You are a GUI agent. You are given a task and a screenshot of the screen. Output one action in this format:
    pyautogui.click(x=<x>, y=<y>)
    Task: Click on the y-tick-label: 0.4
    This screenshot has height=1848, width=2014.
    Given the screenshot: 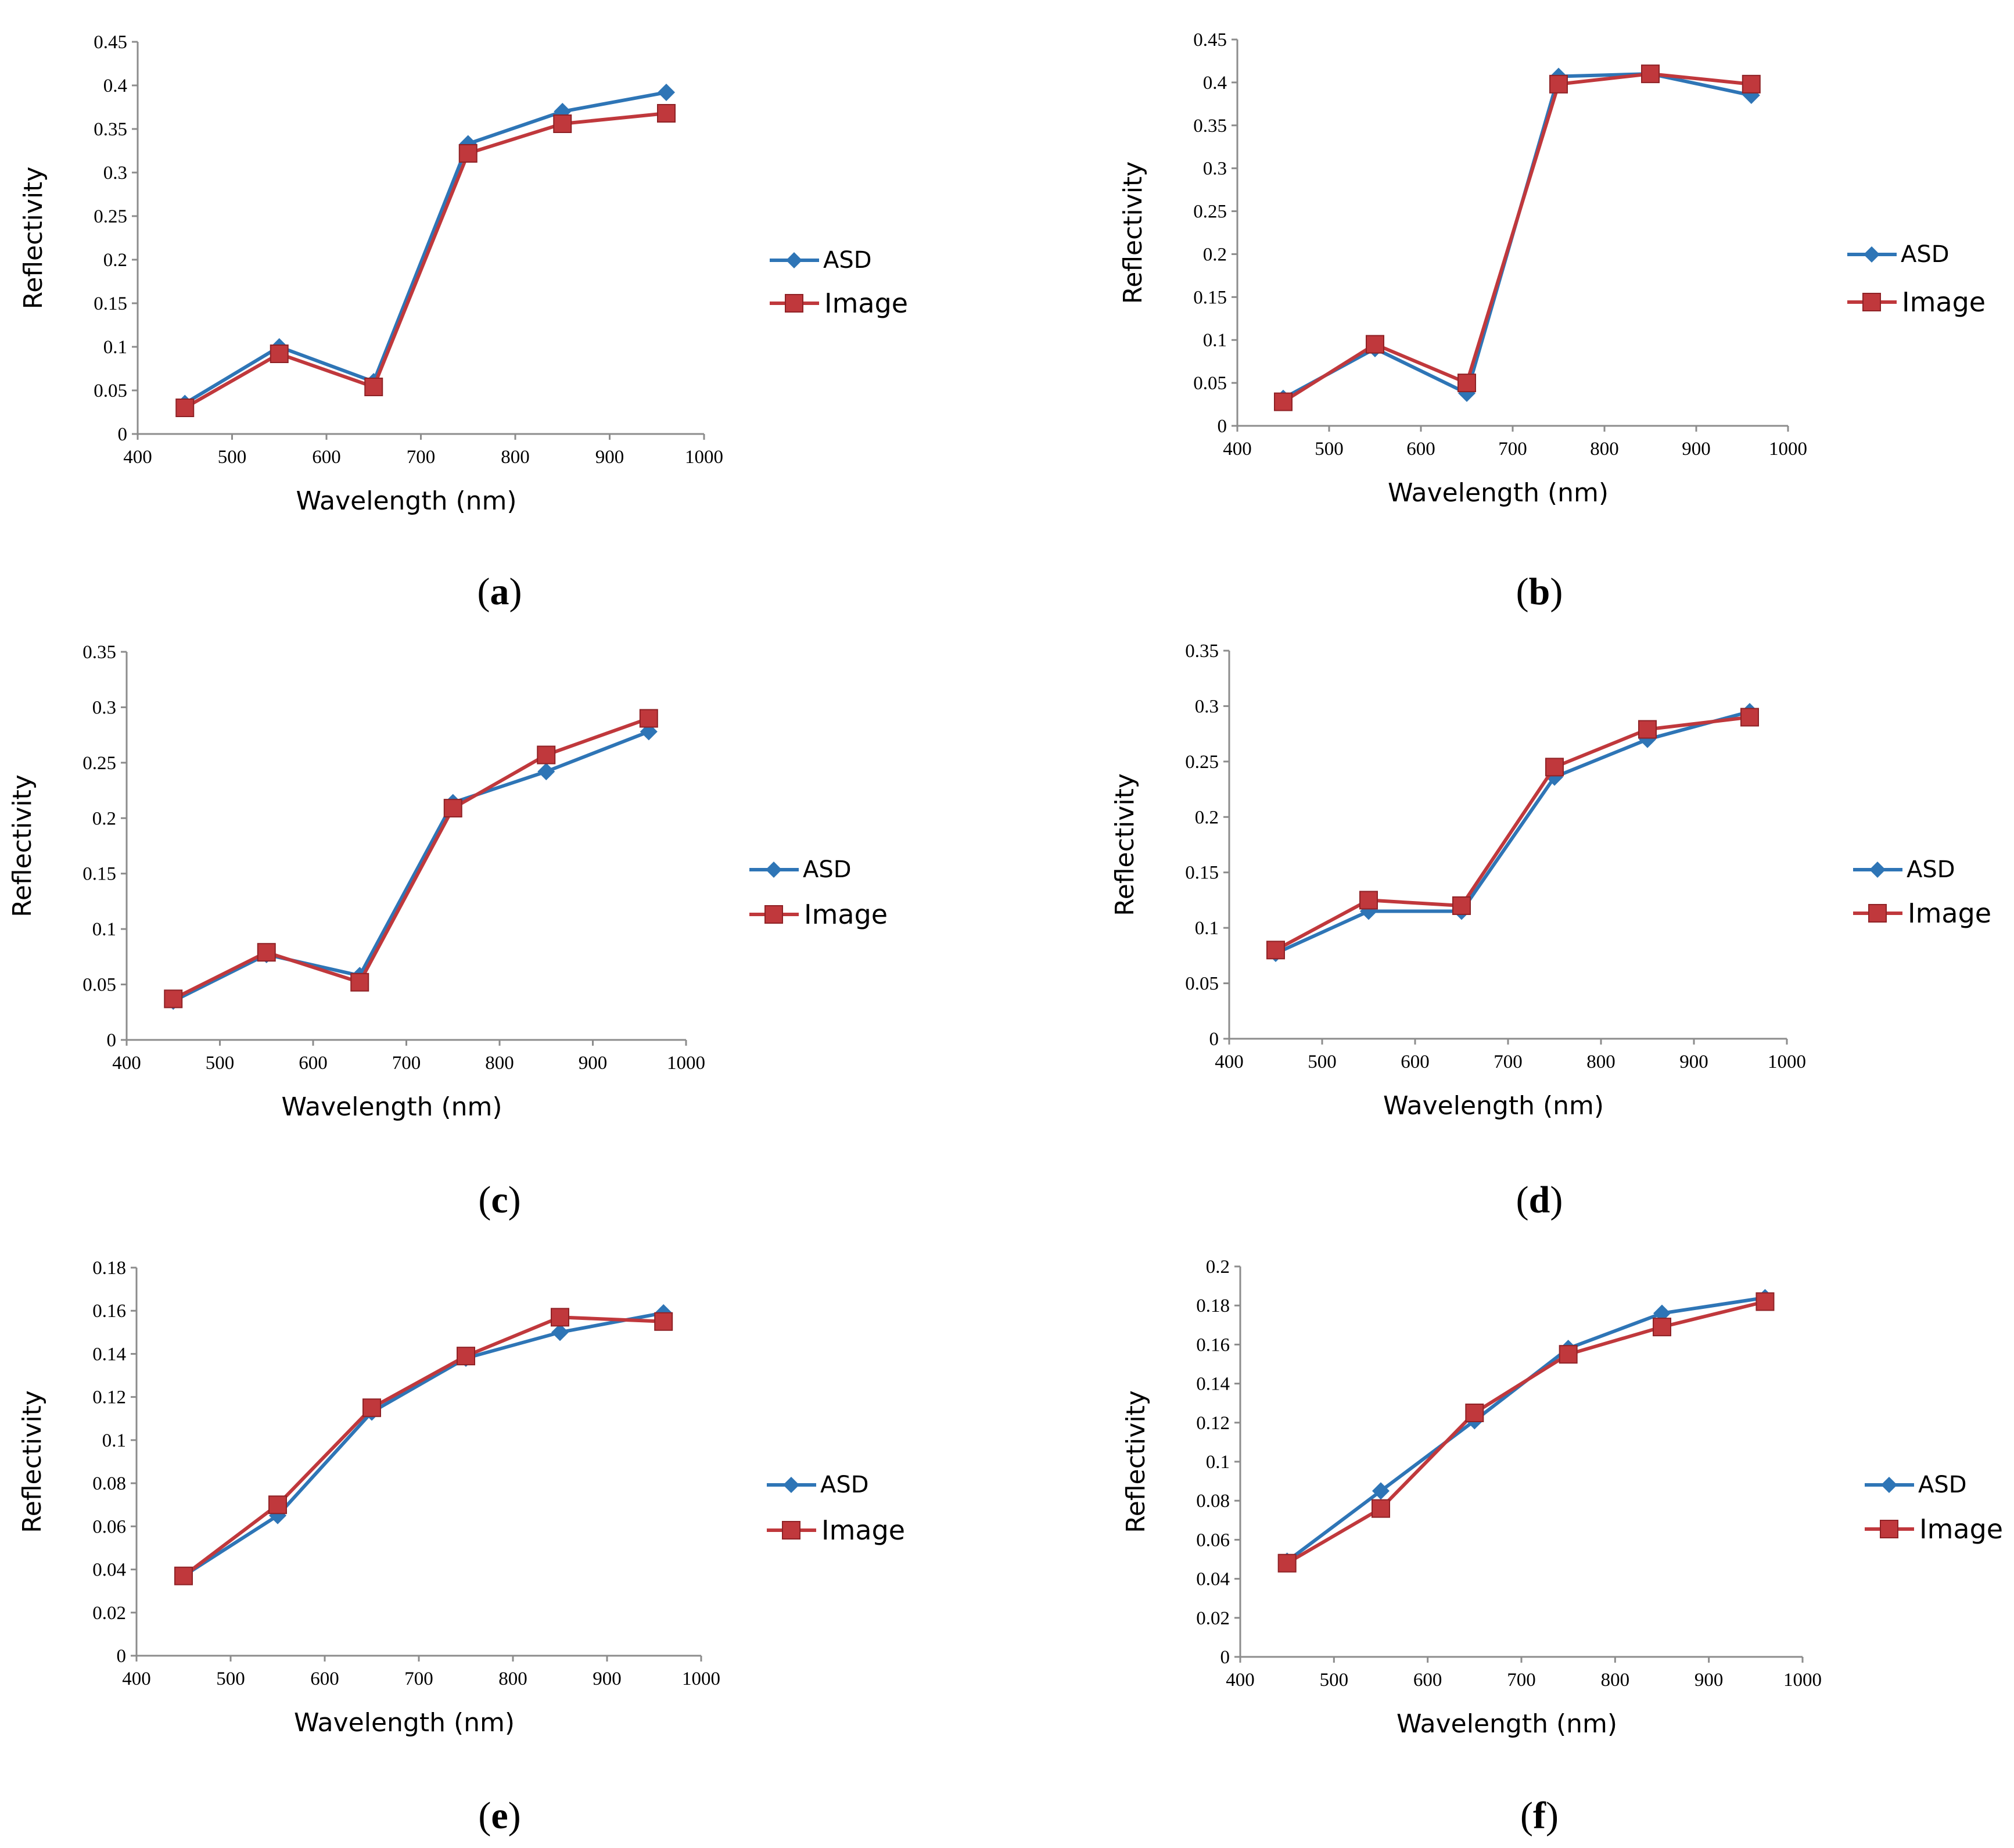 What is the action you would take?
    pyautogui.click(x=1215, y=84)
    